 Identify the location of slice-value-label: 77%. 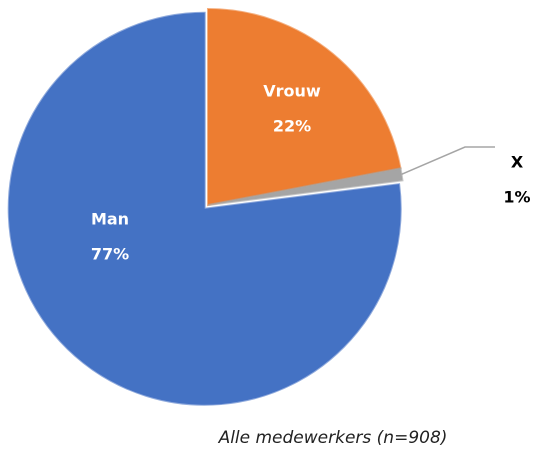
(110, 254).